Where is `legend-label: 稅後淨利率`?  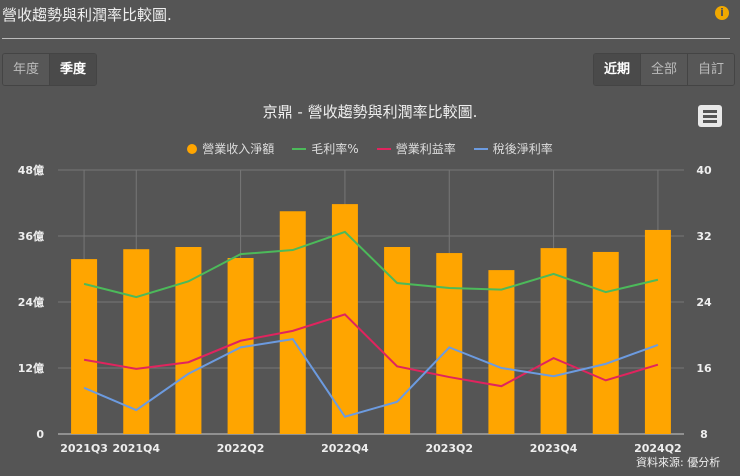
legend-label: 稅後淨利率 is located at coordinates (522, 149).